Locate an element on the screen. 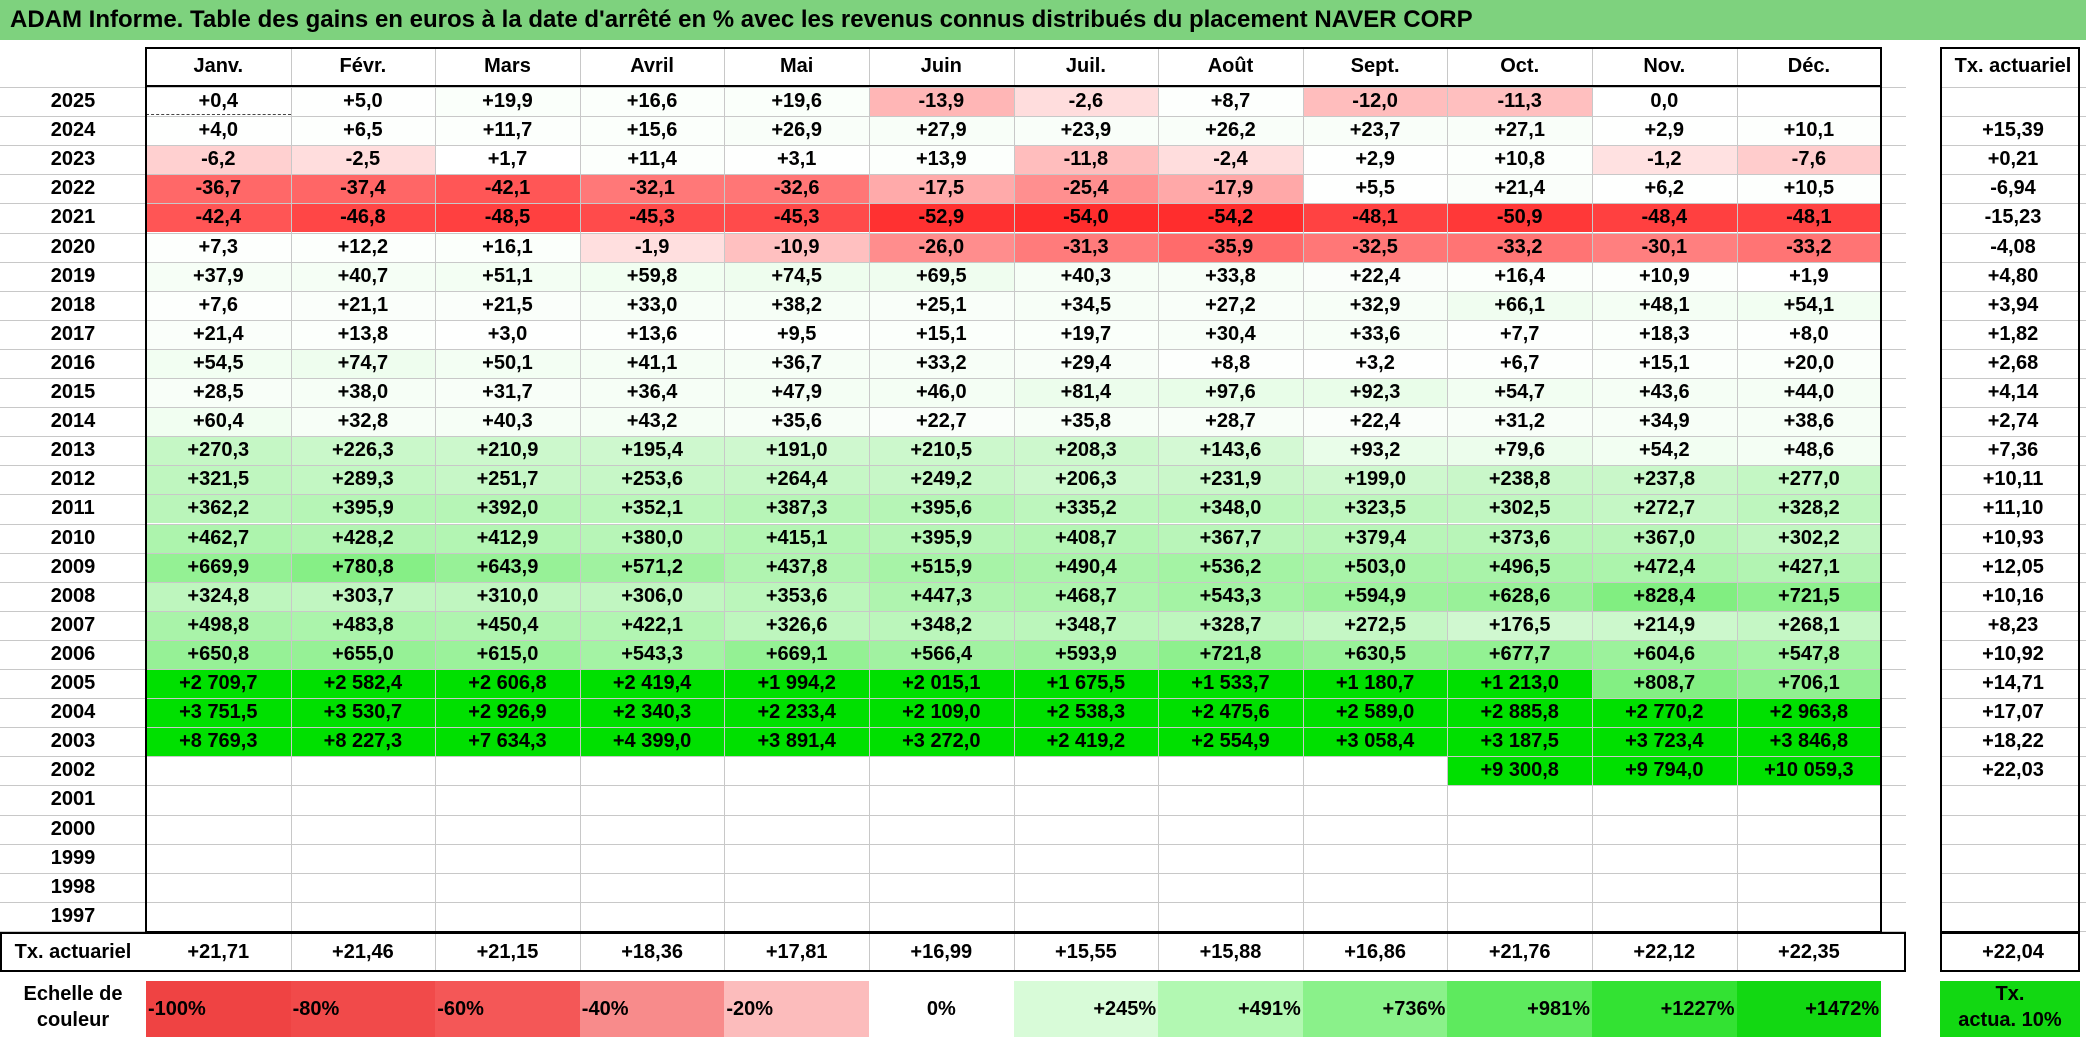 Image resolution: width=2086 pixels, height=1037 pixels. table-cell: -17,5 is located at coordinates (941, 189).